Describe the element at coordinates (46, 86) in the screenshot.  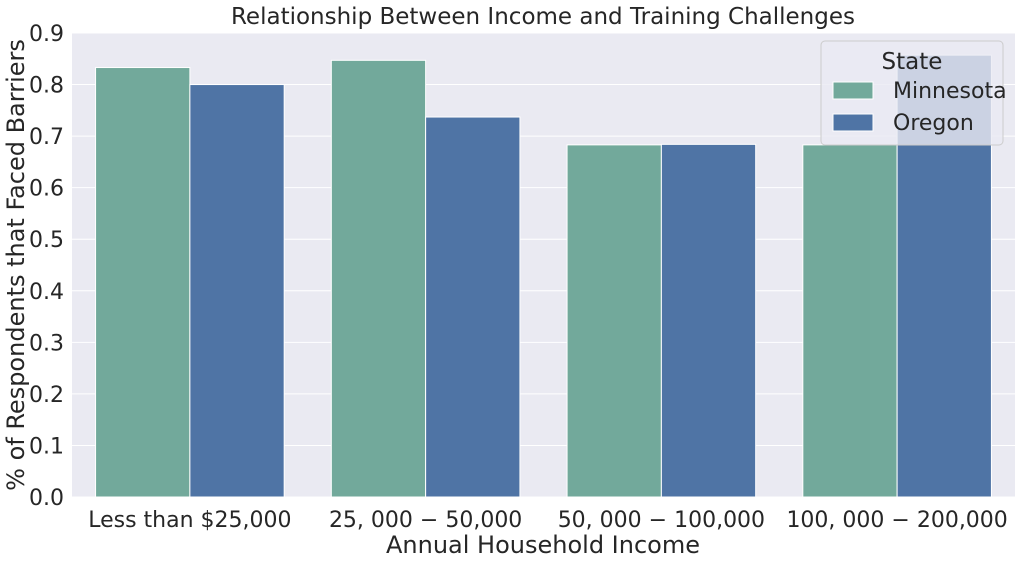
I see `y-tick-label: 0.8` at that location.